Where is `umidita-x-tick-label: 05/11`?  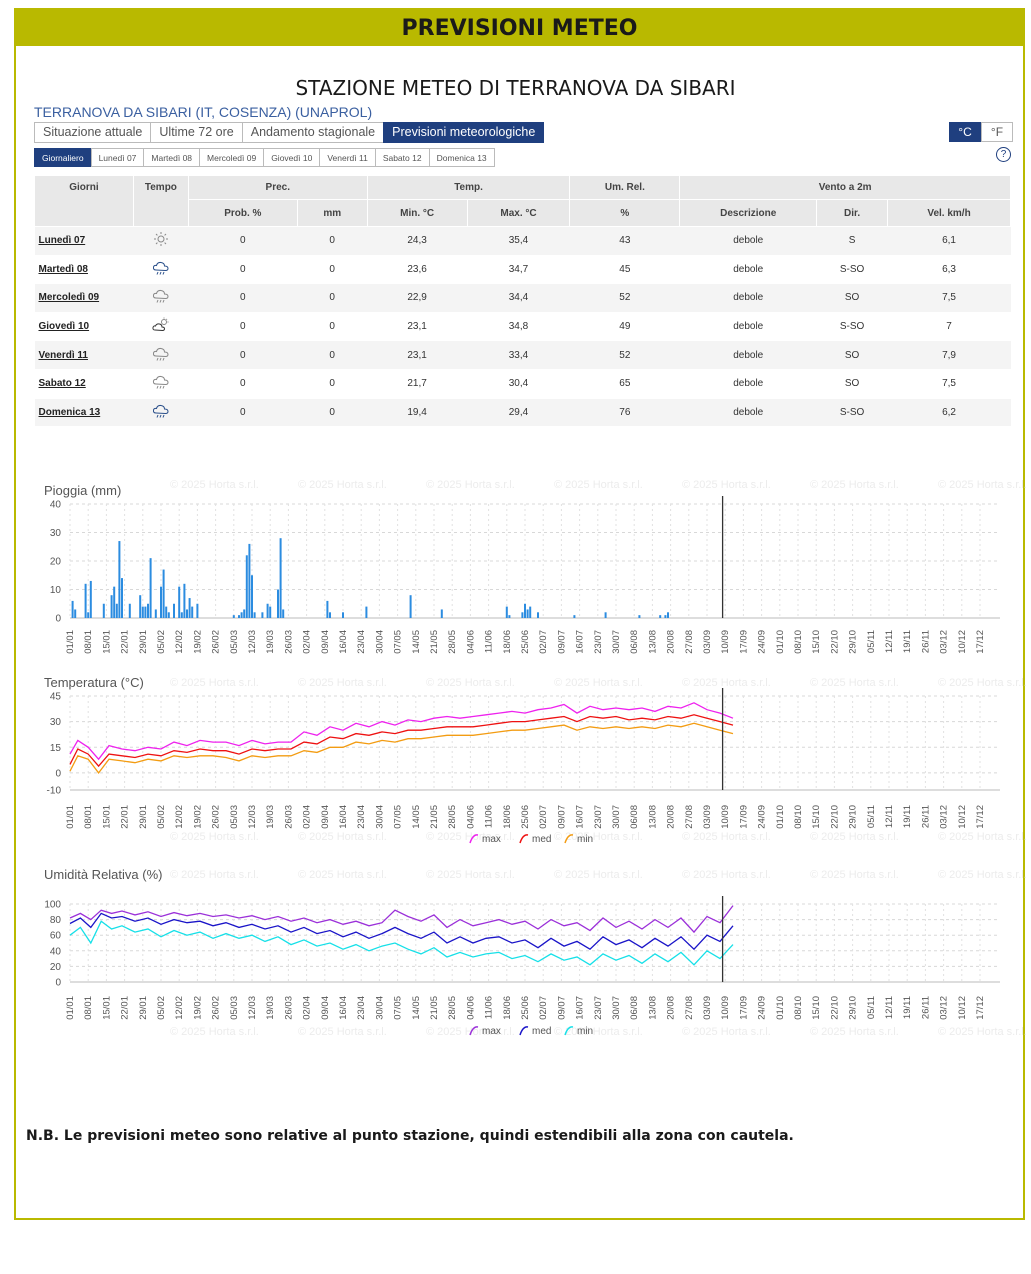
umidita-x-tick-label: 05/11 is located at coordinates (871, 1007).